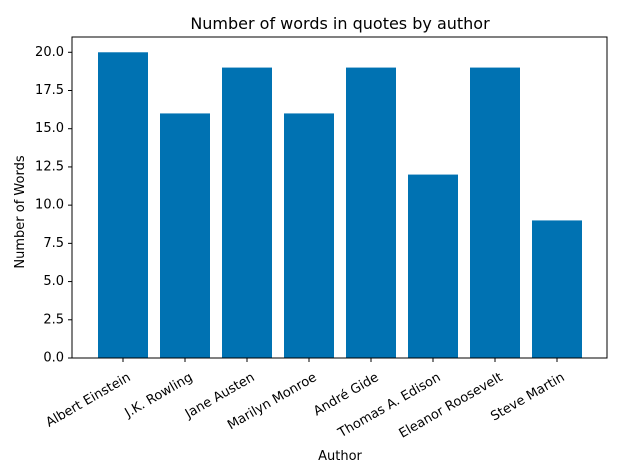 Image resolution: width=621 pixels, height=475 pixels. What do you see at coordinates (53, 281) in the screenshot?
I see `y-tick-label: 5.0` at bounding box center [53, 281].